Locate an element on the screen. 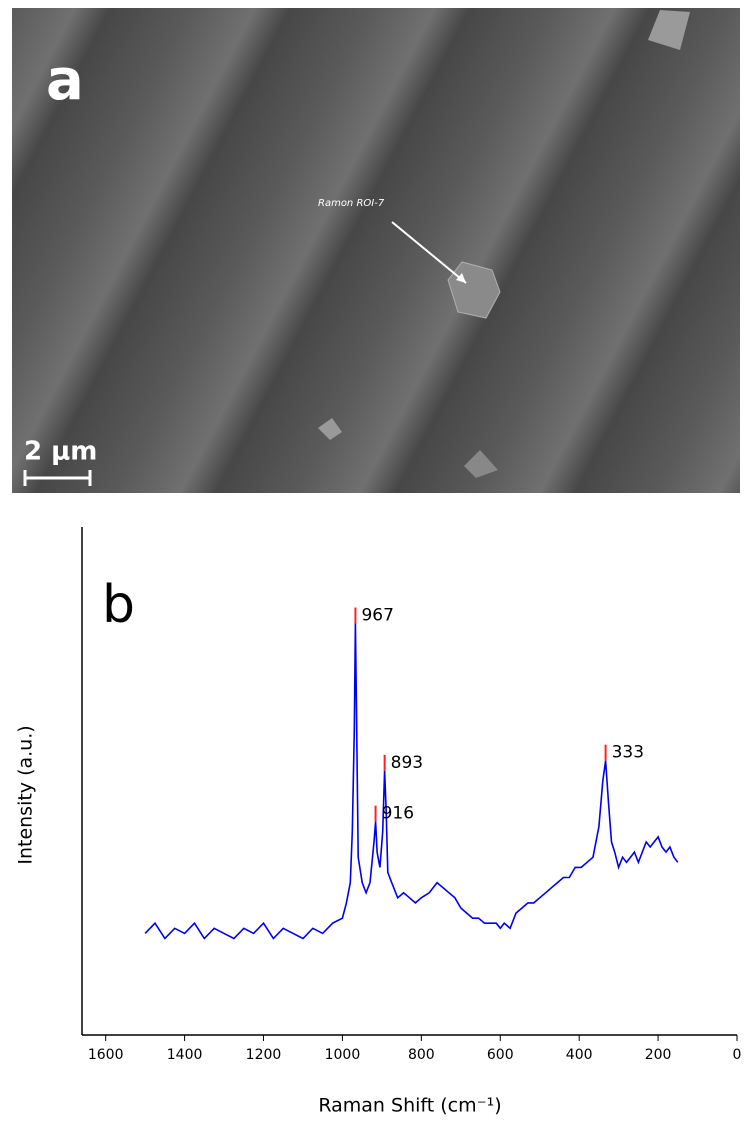 Image resolution: width=748 pixels, height=1124 pixels. panel-label: b is located at coordinates (118, 605).